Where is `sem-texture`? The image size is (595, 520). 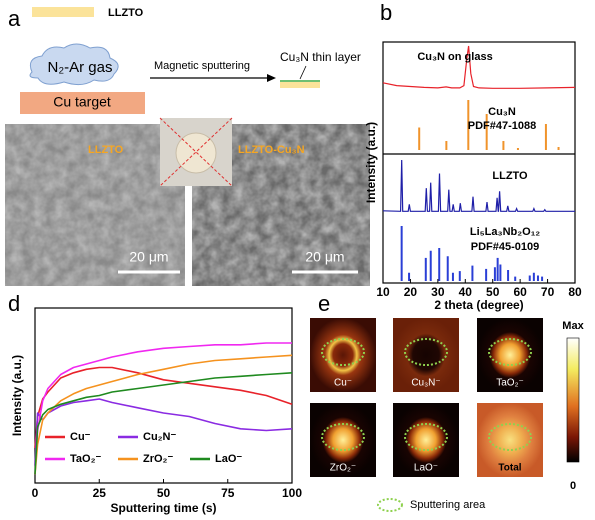
sem-texture is located at coordinates (95, 205).